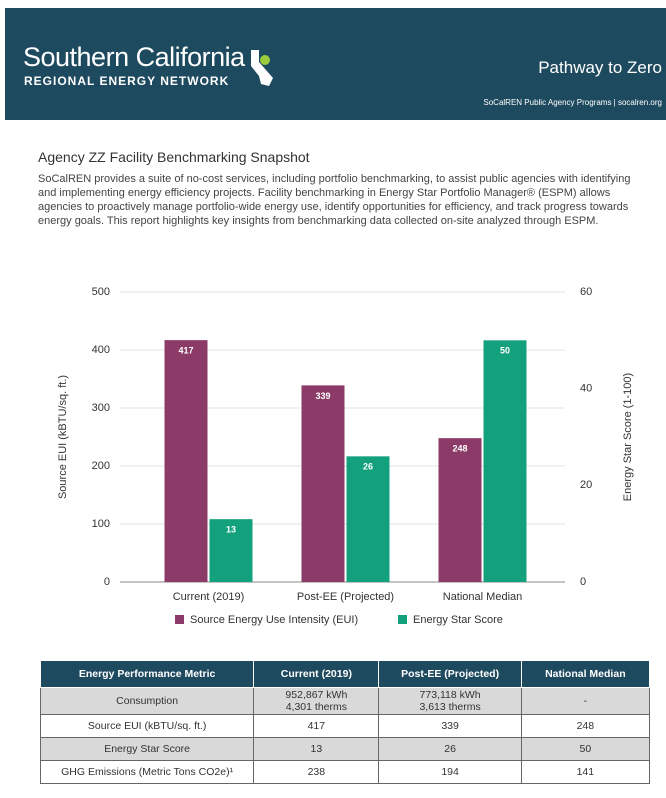 This screenshot has height=798, width=666. Describe the element at coordinates (585, 674) in the screenshot. I see `column-header: National Median` at that location.